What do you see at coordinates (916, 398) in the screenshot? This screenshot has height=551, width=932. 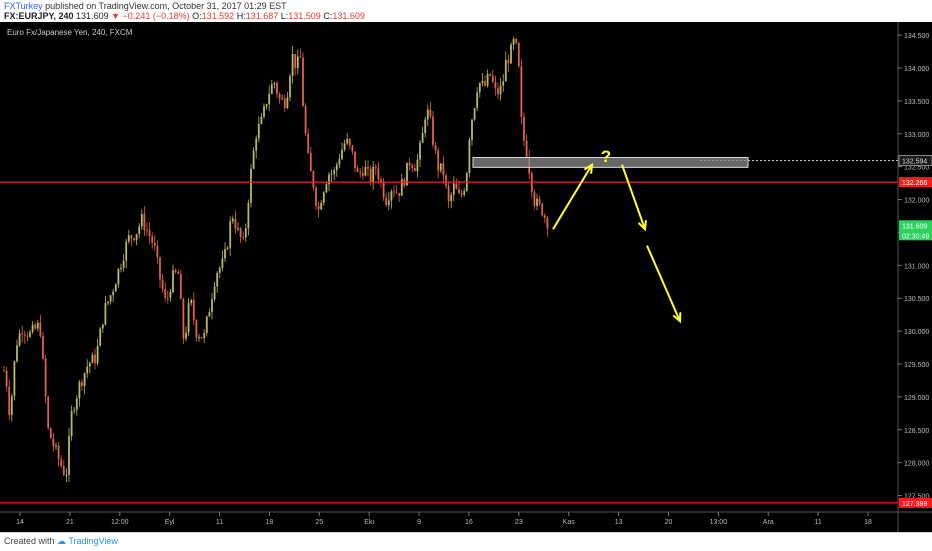 I see `price-tick-label: 129.000` at bounding box center [916, 398].